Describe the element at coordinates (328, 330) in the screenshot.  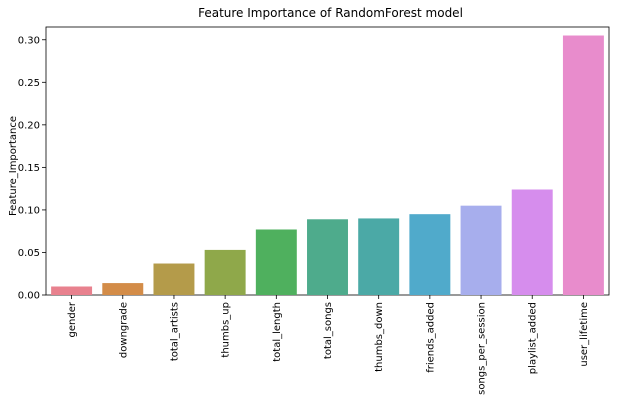
I see `x-tick-label: total_songs` at that location.